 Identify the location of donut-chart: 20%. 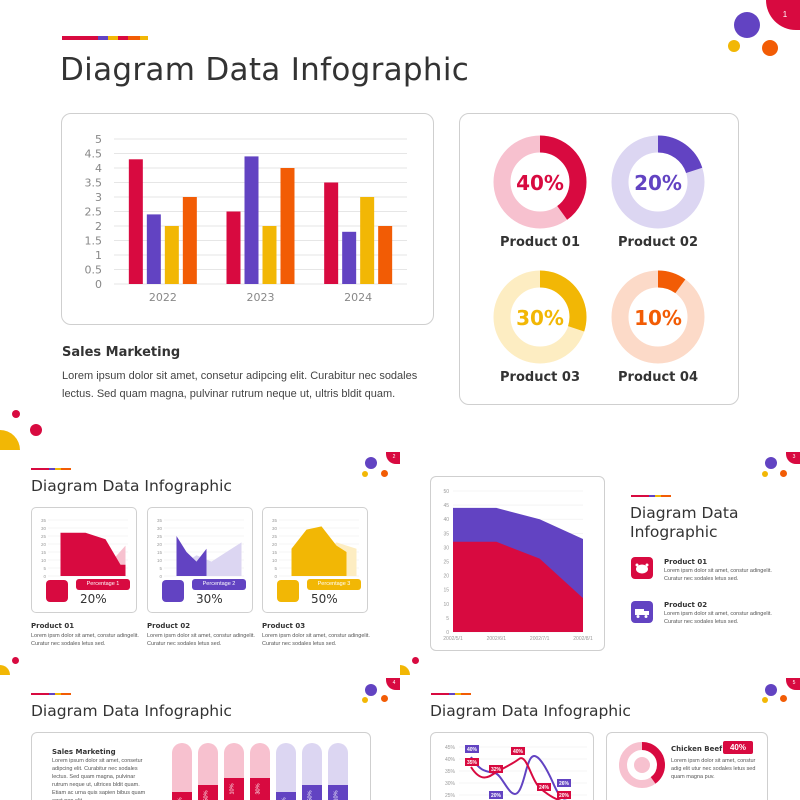
(658, 182).